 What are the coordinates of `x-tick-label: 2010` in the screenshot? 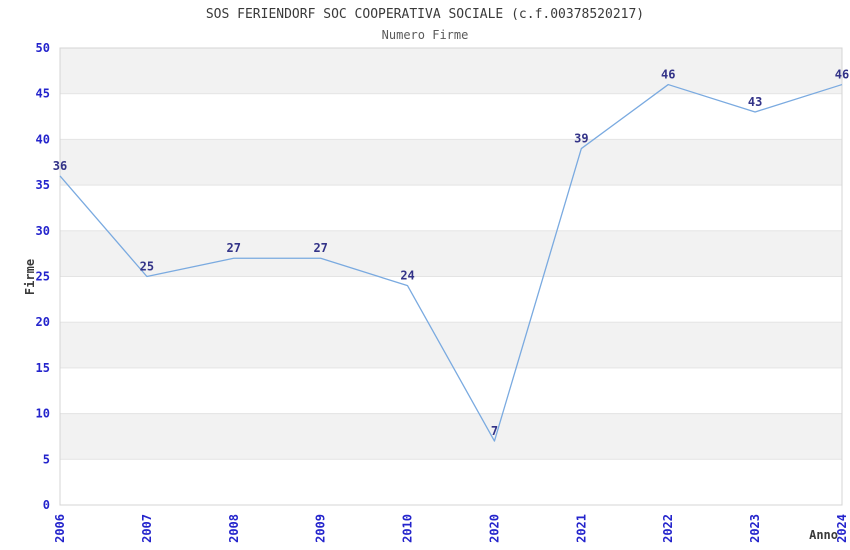 It's located at (408, 528).